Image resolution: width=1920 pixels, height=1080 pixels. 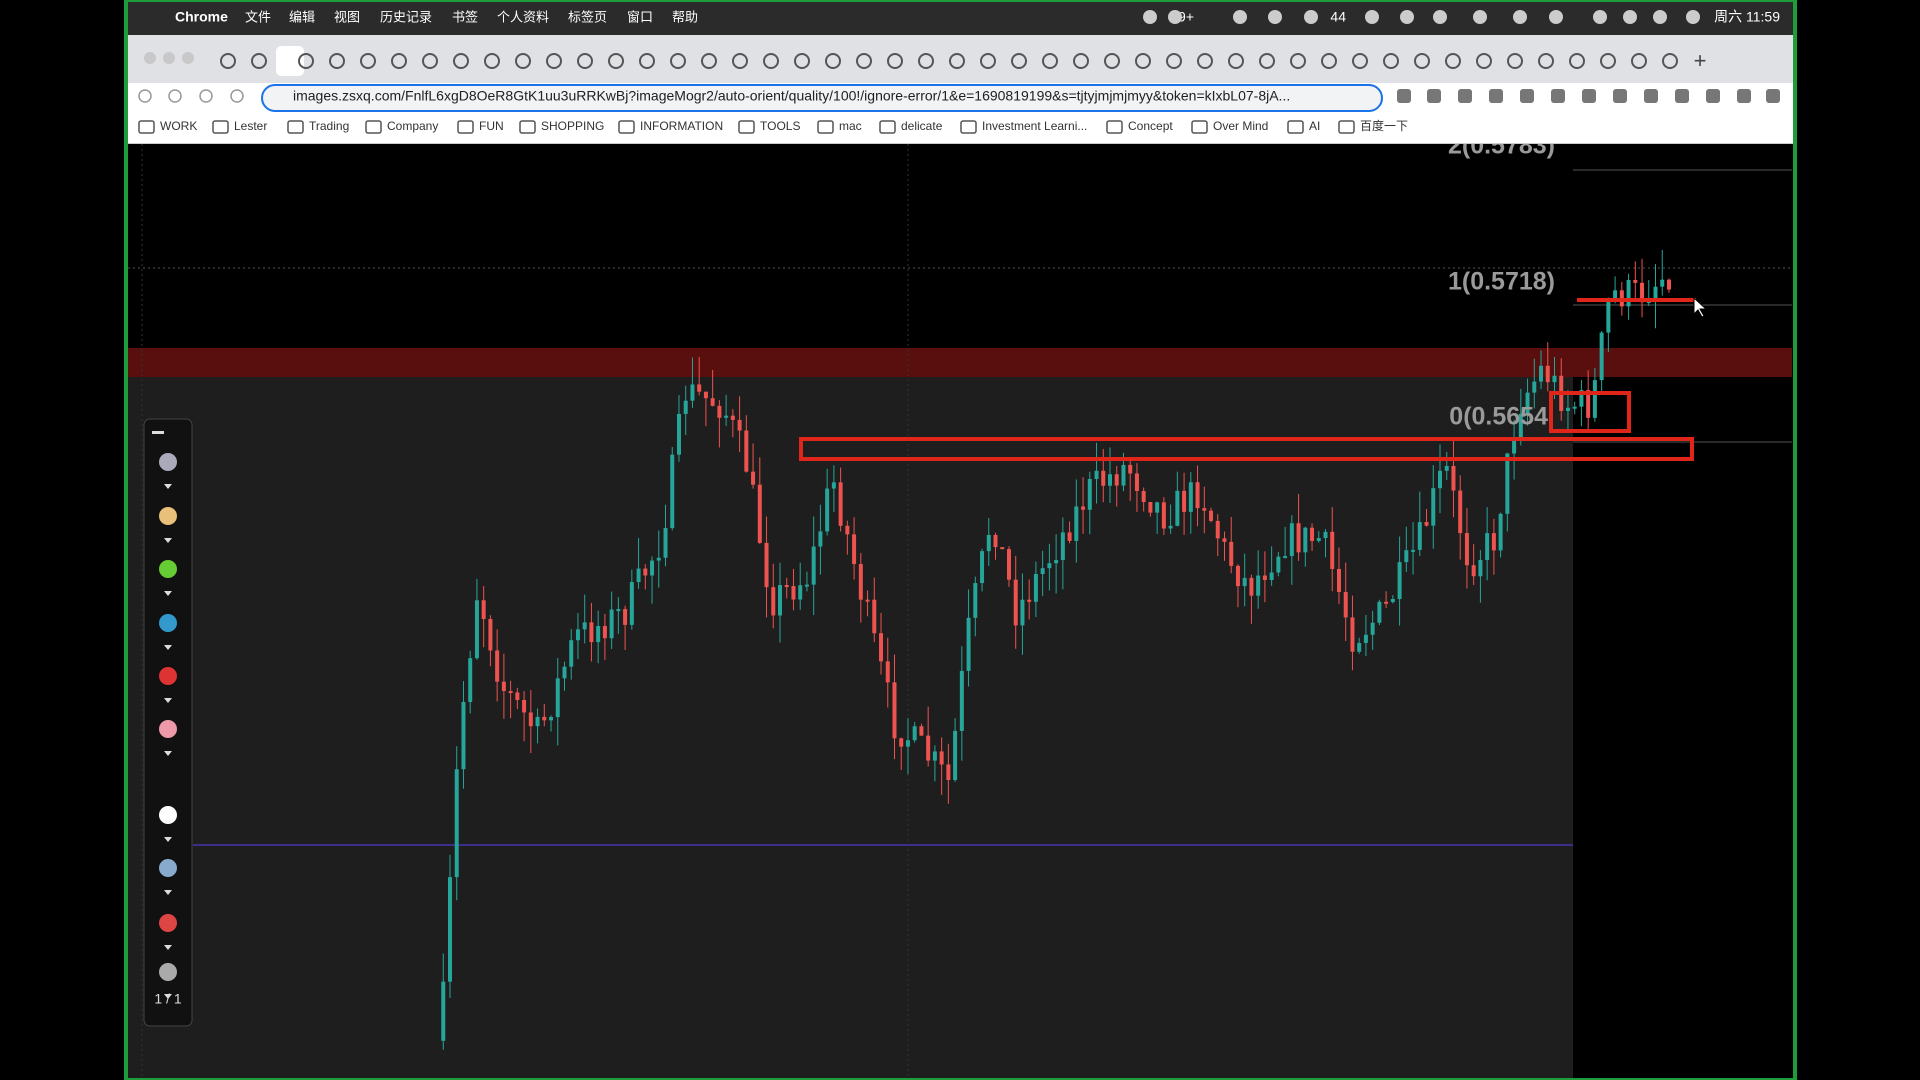 I want to click on address-bar, so click(x=822, y=98).